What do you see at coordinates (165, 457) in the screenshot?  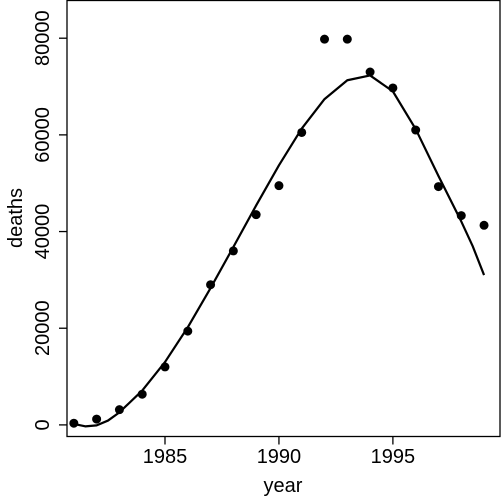 I see `x-tick-label: 1985` at bounding box center [165, 457].